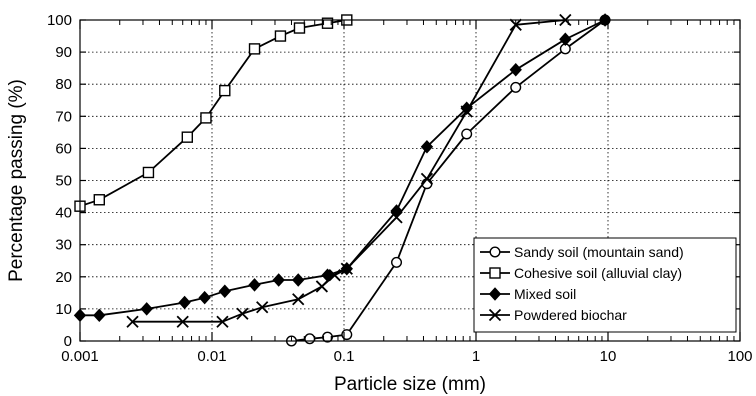 This screenshot has width=756, height=396. I want to click on x-tick-label: 10, so click(608, 356).